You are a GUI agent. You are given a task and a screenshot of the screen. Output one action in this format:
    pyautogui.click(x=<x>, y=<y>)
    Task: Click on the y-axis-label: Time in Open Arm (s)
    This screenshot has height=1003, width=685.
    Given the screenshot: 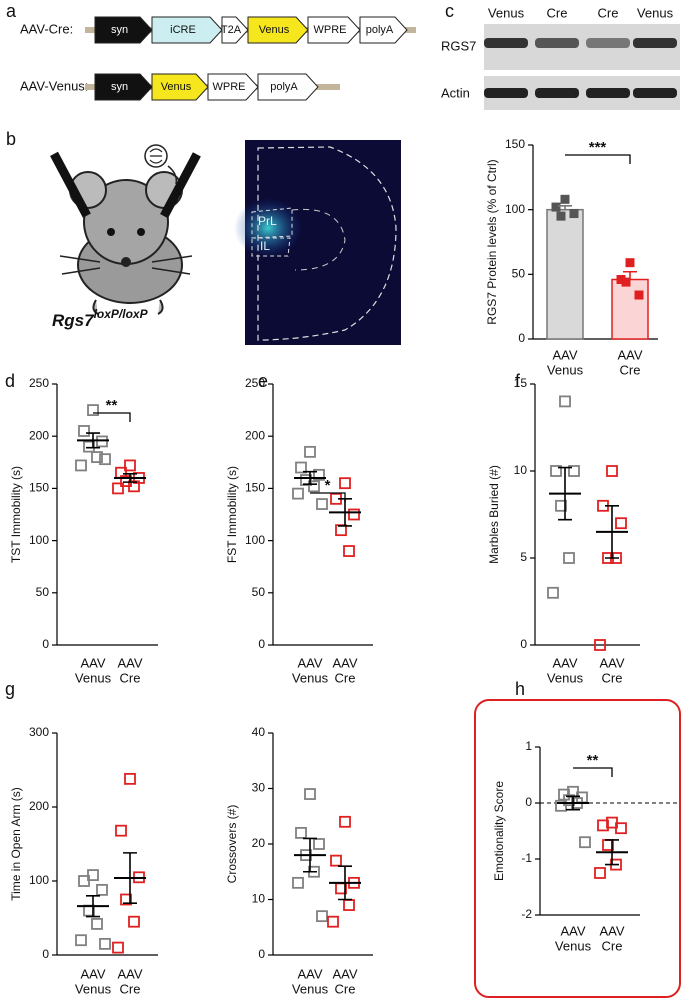 What is the action you would take?
    pyautogui.click(x=16, y=844)
    